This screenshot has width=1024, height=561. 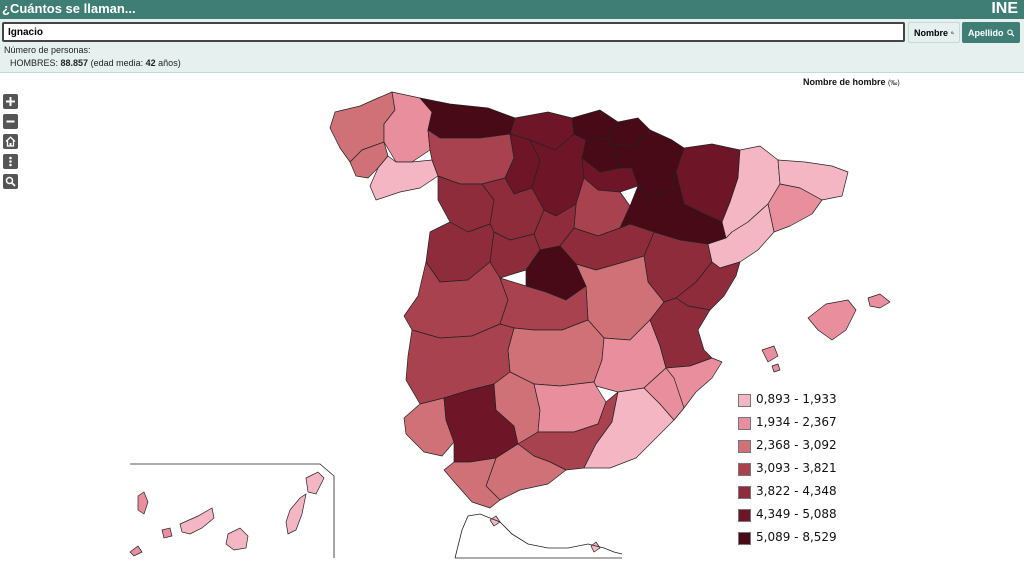 What do you see at coordinates (1004, 8) in the screenshot?
I see `ine-logo: INE` at bounding box center [1004, 8].